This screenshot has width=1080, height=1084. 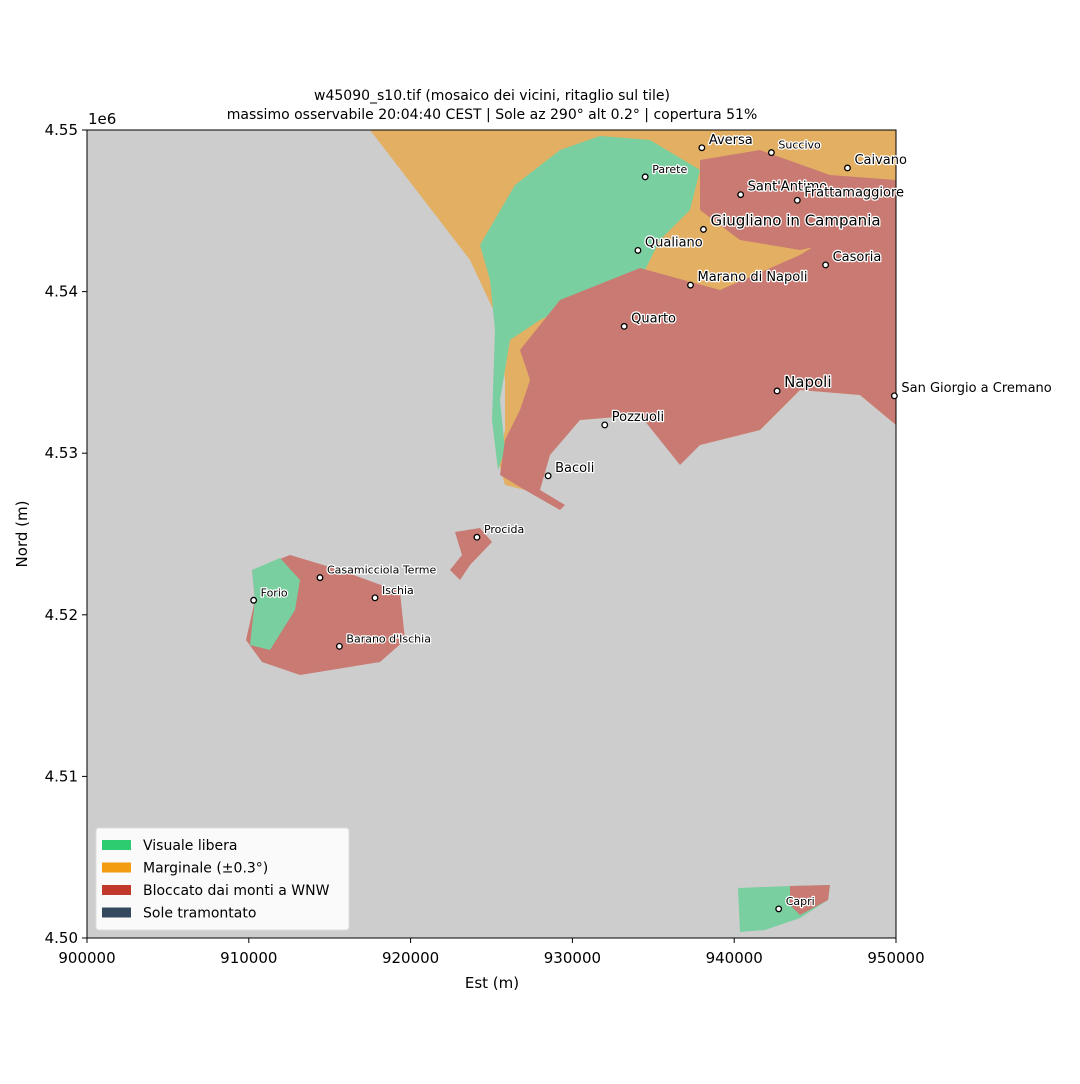 What do you see at coordinates (807, 382) in the screenshot?
I see `town-label: Napoli` at bounding box center [807, 382].